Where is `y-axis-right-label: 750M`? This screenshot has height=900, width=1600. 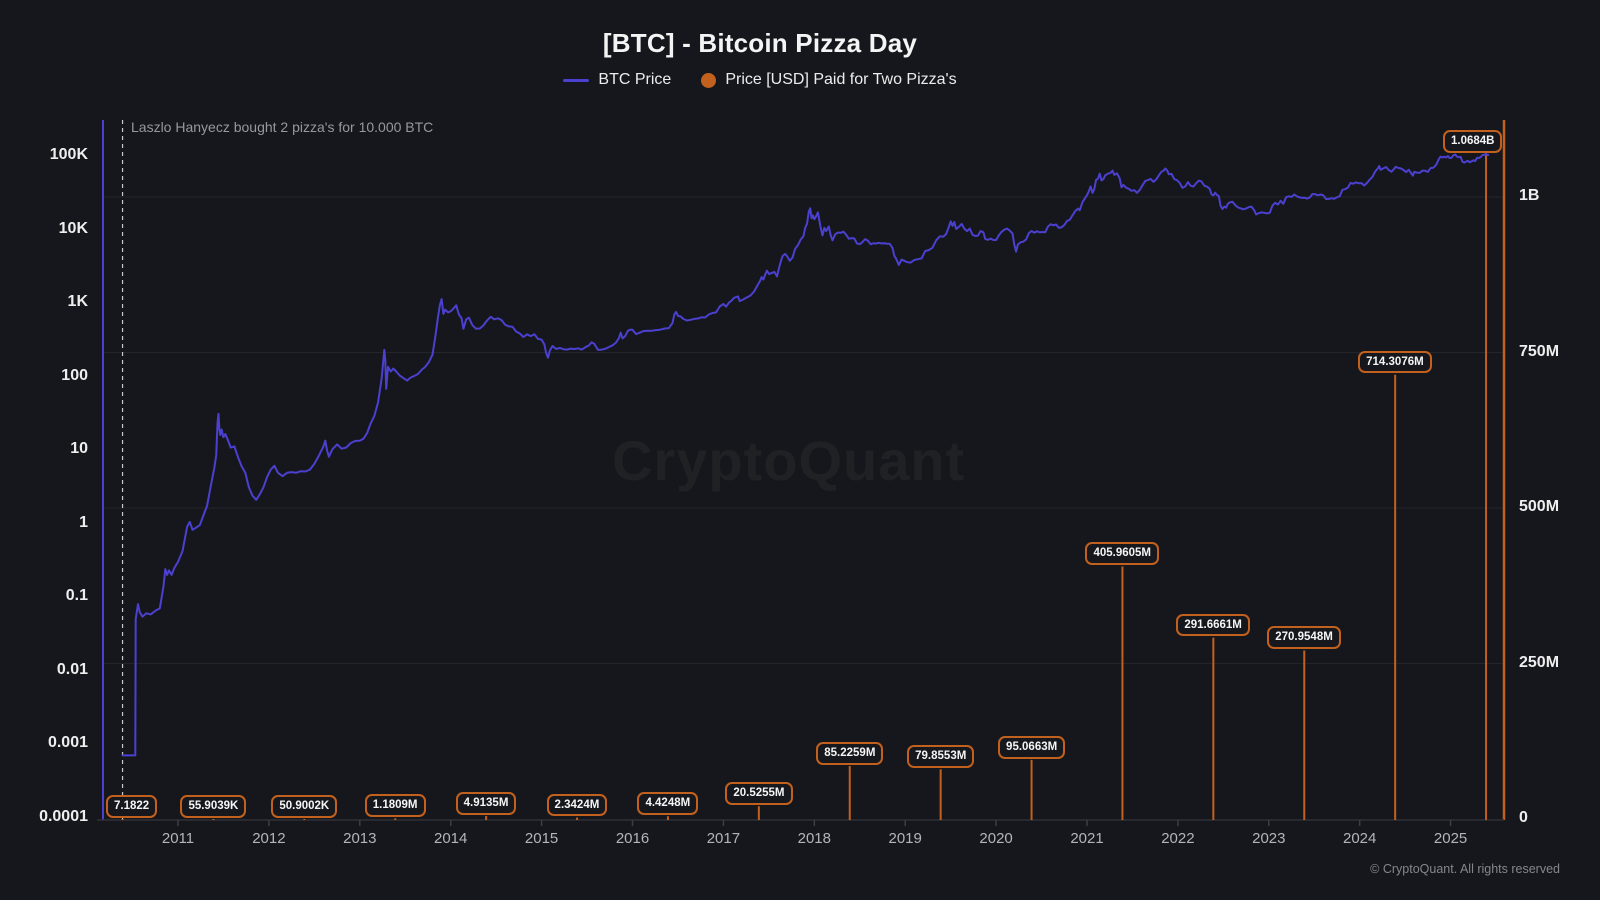
y-axis-right-label: 750M is located at coordinates (1539, 351).